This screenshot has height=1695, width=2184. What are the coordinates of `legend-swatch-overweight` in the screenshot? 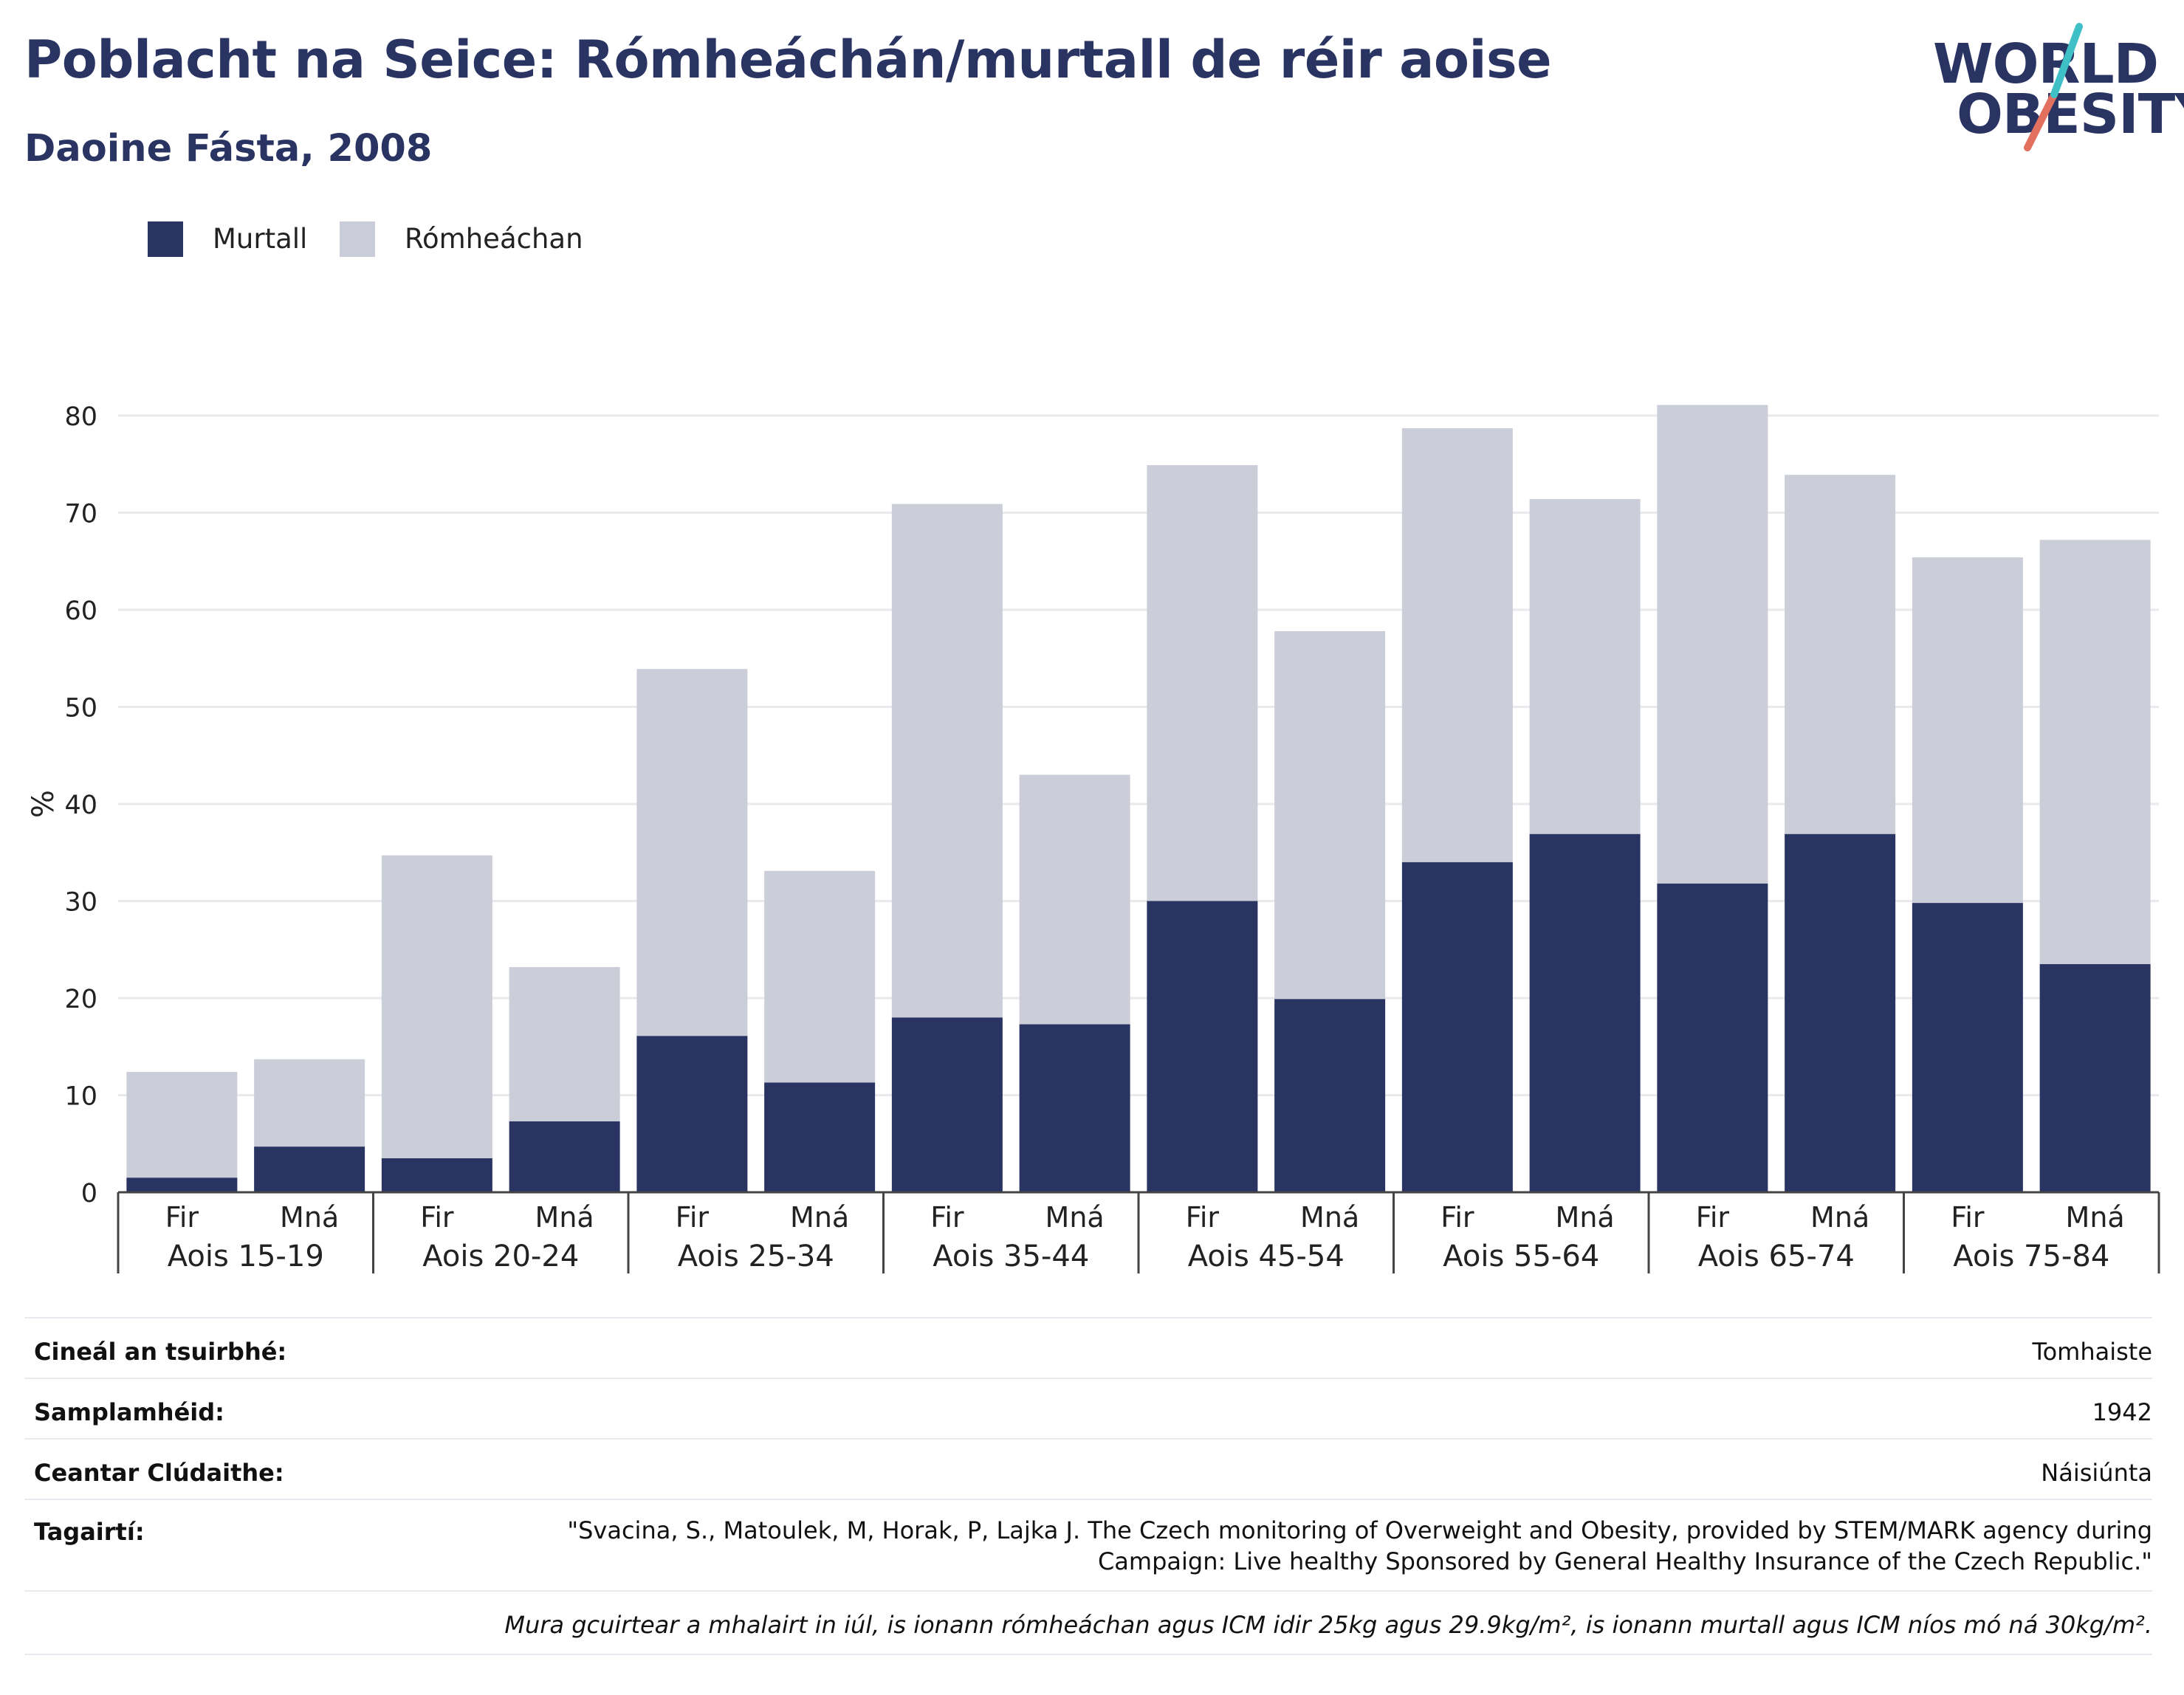 It's located at (358, 239).